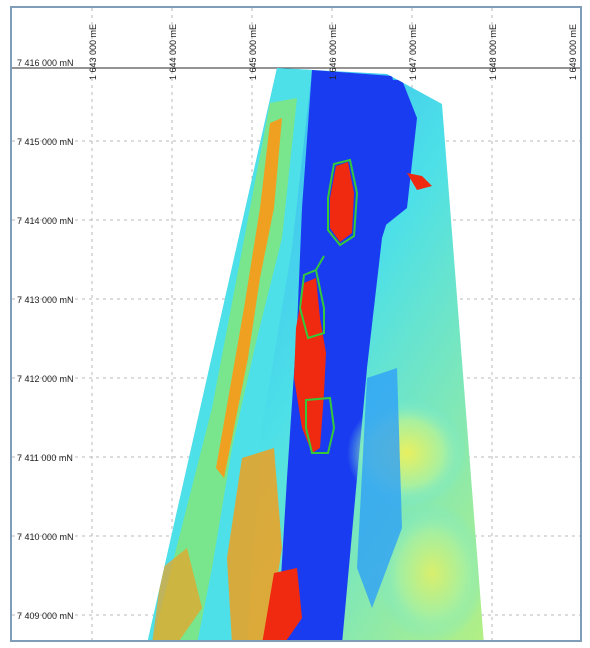 This screenshot has height=648, width=590. What do you see at coordinates (324, 307) in the screenshot?
I see `red-anomaly-bodies` at bounding box center [324, 307].